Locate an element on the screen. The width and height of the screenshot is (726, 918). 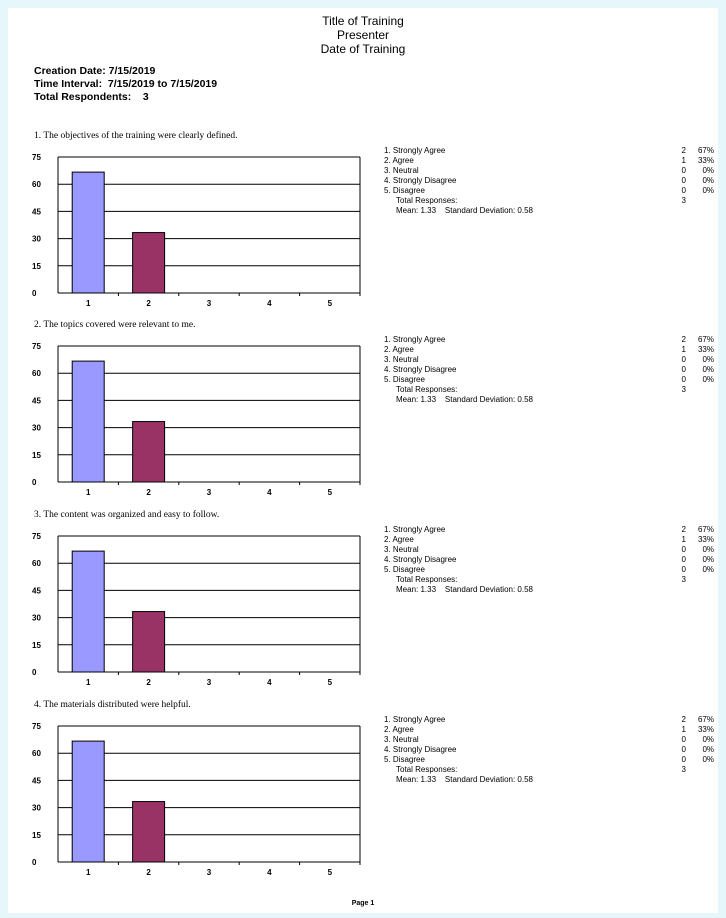
total-count: 3 is located at coordinates (683, 389).